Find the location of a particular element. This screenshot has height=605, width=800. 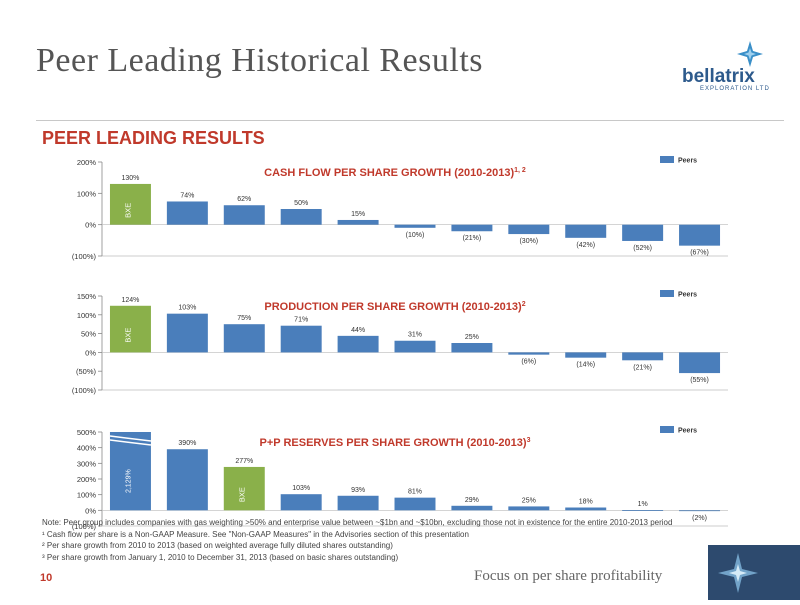

title-divider is located at coordinates (410, 120).